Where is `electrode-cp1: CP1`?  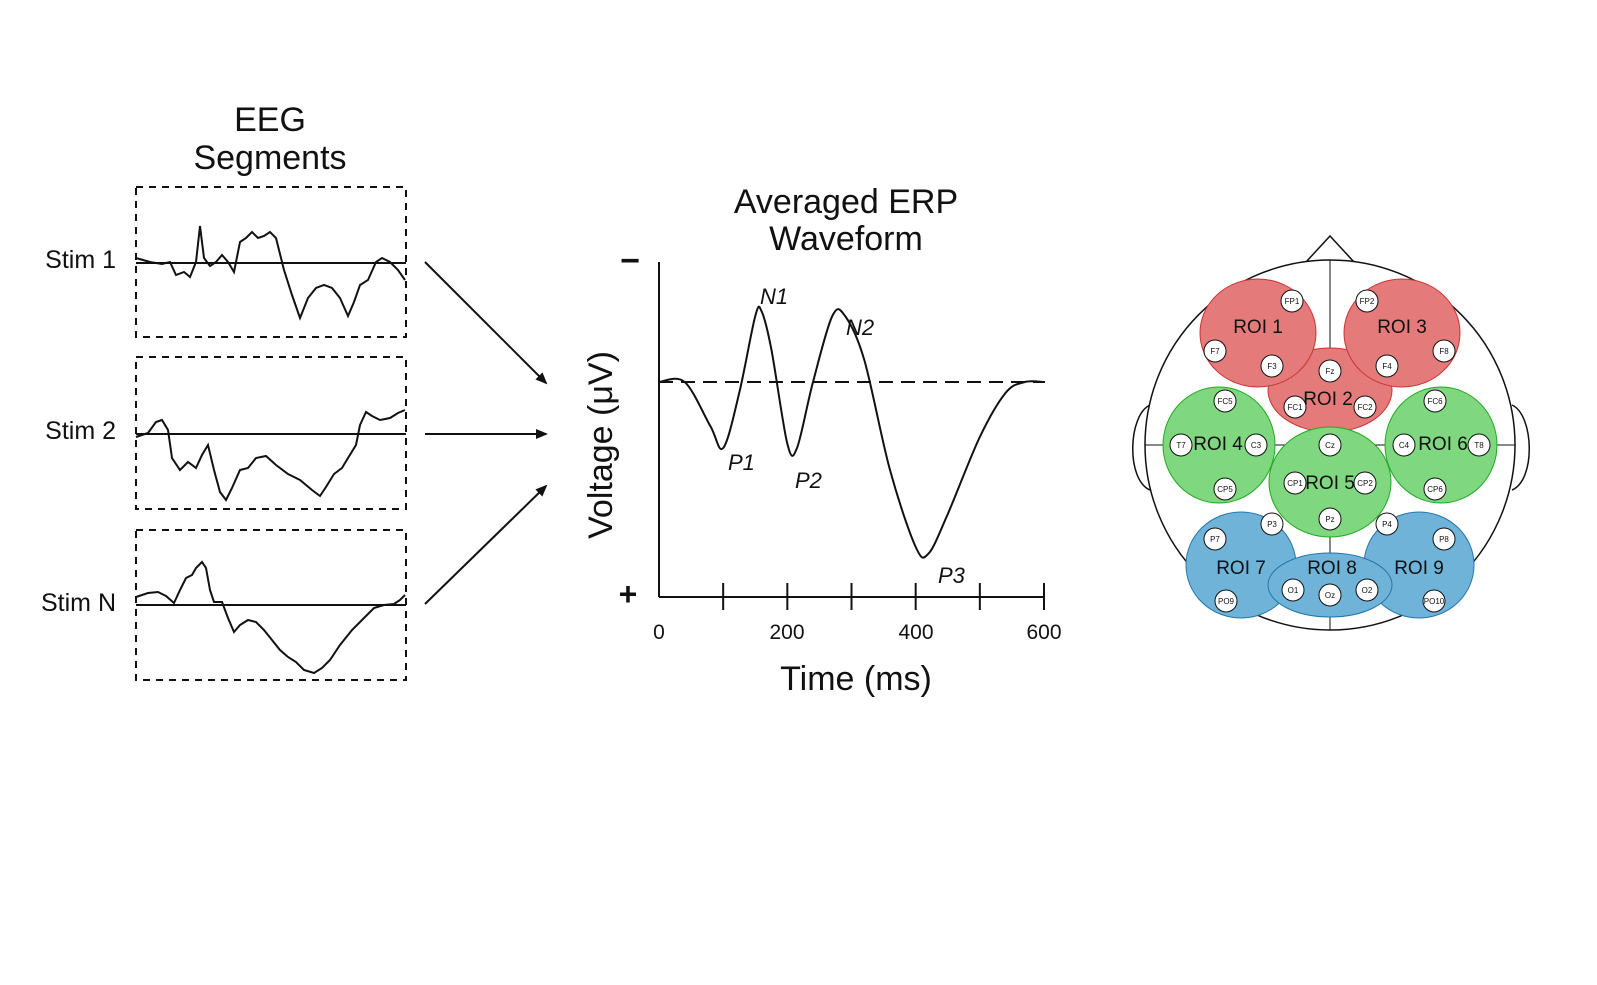
electrode-cp1: CP1 is located at coordinates (1295, 483).